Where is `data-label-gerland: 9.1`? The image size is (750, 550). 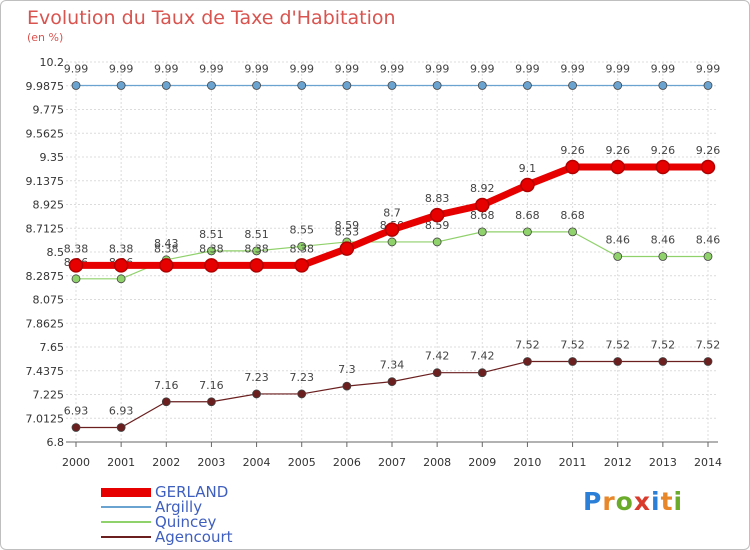 data-label-gerland: 9.1 is located at coordinates (528, 168).